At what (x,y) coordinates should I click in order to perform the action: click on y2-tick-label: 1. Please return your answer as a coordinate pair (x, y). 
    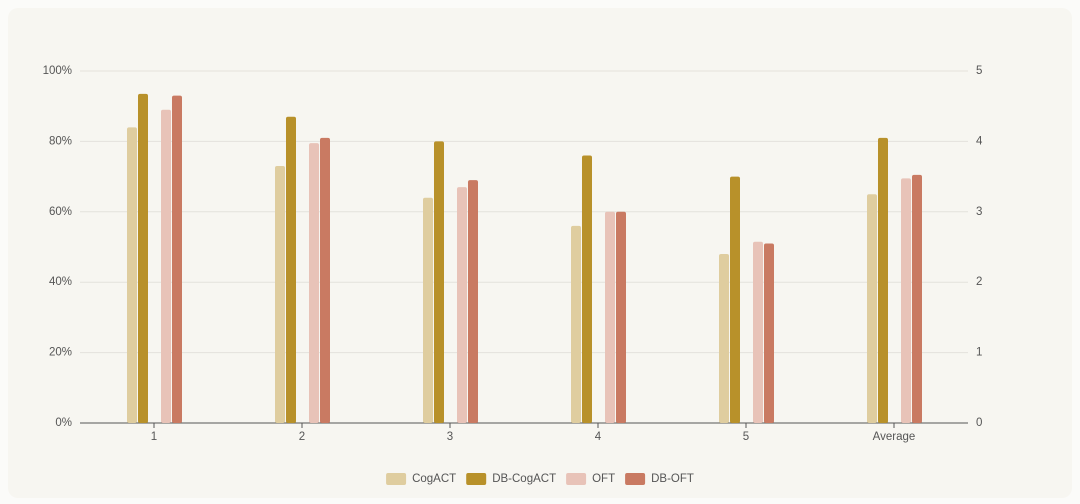
    Looking at the image, I should click on (979, 353).